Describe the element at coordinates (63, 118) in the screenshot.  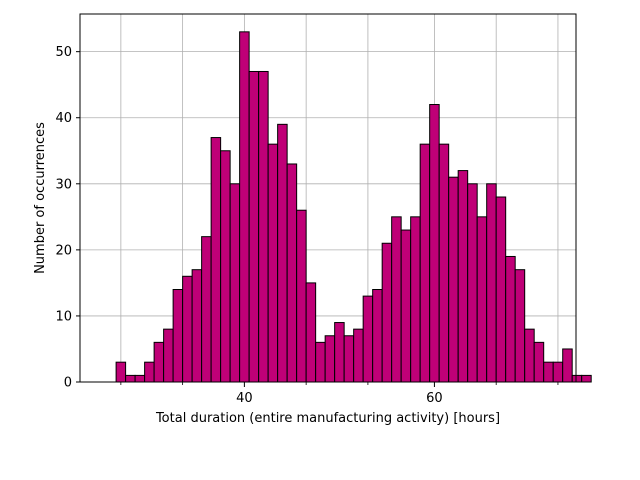
I see `y-tick-label: 40` at that location.